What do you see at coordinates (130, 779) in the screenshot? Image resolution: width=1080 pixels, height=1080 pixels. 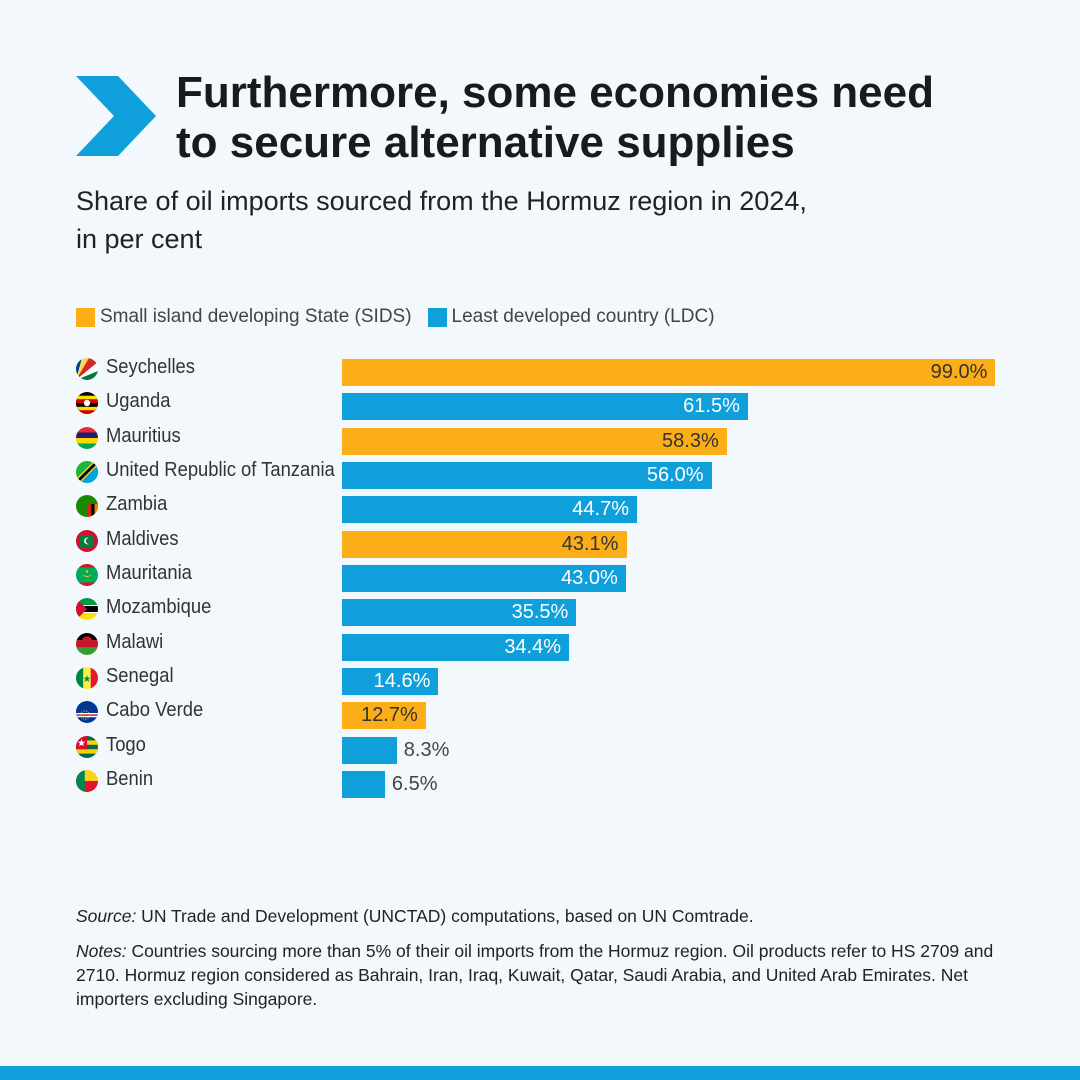 I see `category-label: Benin` at bounding box center [130, 779].